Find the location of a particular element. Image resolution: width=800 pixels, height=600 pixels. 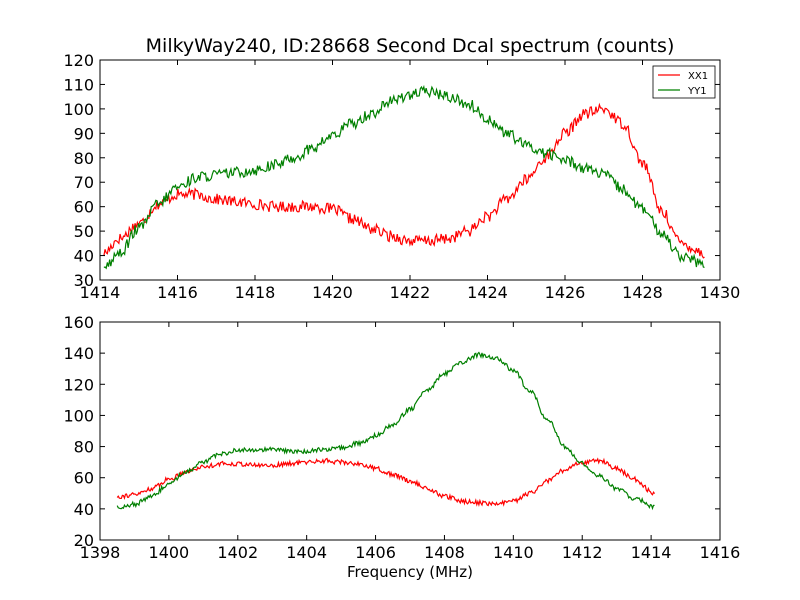

x-tick-label: 1398 is located at coordinates (100, 552).